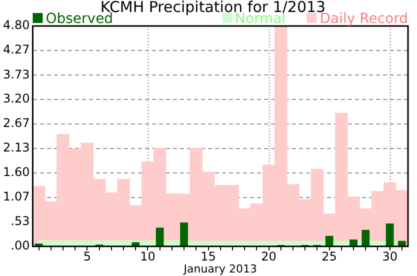 The image size is (417, 276). What do you see at coordinates (16, 172) in the screenshot?
I see `y-tick-label: 1.60` at bounding box center [16, 172].